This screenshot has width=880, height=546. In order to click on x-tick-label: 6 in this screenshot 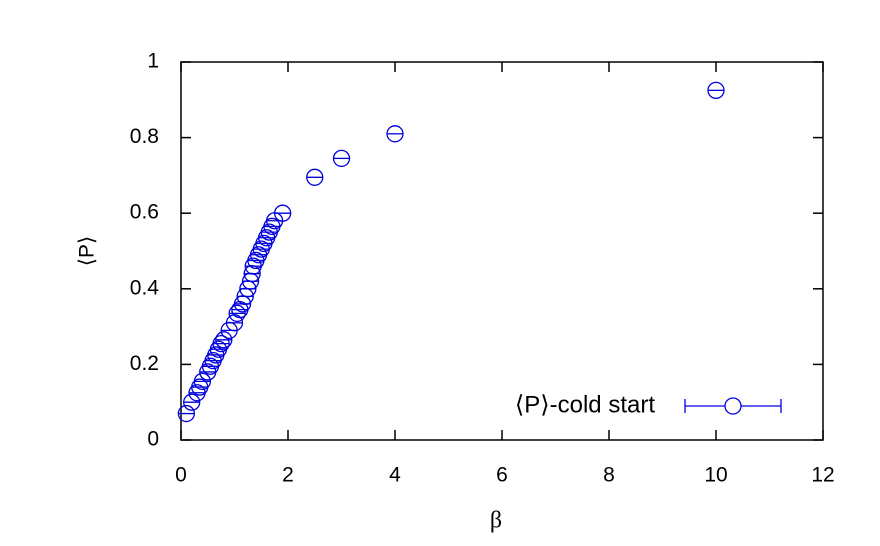, I will do `click(502, 475)`.